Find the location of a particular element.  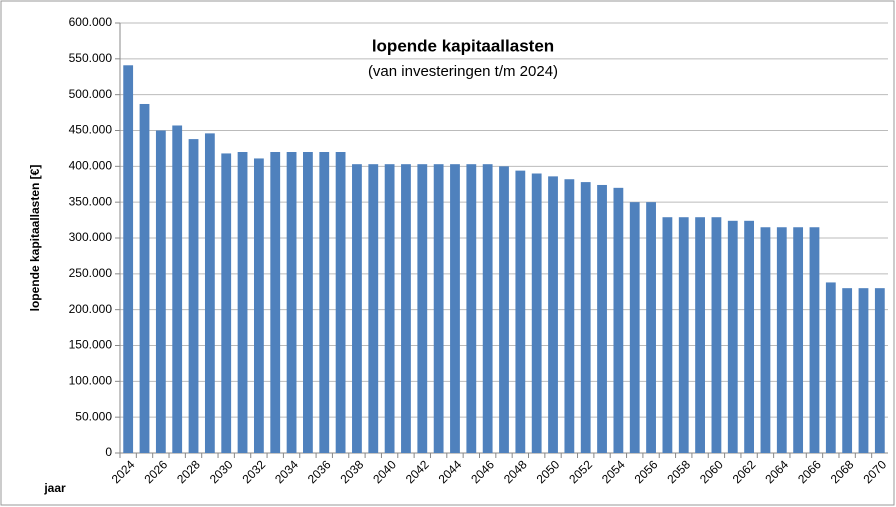

y-tick-label: 0 is located at coordinates (108, 452).